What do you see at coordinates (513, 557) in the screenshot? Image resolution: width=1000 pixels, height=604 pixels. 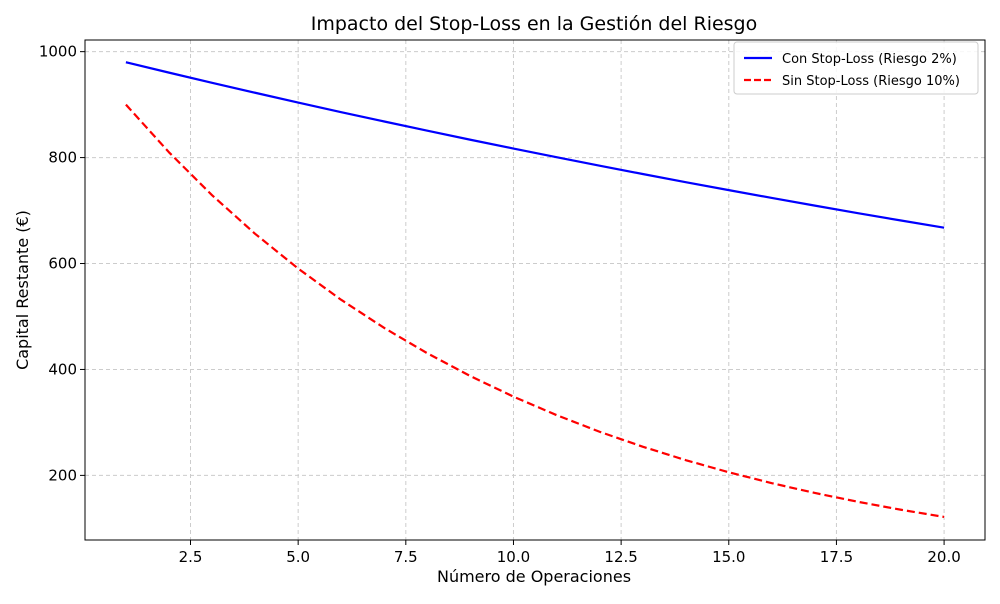 I see `x-tick-label: 10.0` at bounding box center [513, 557].